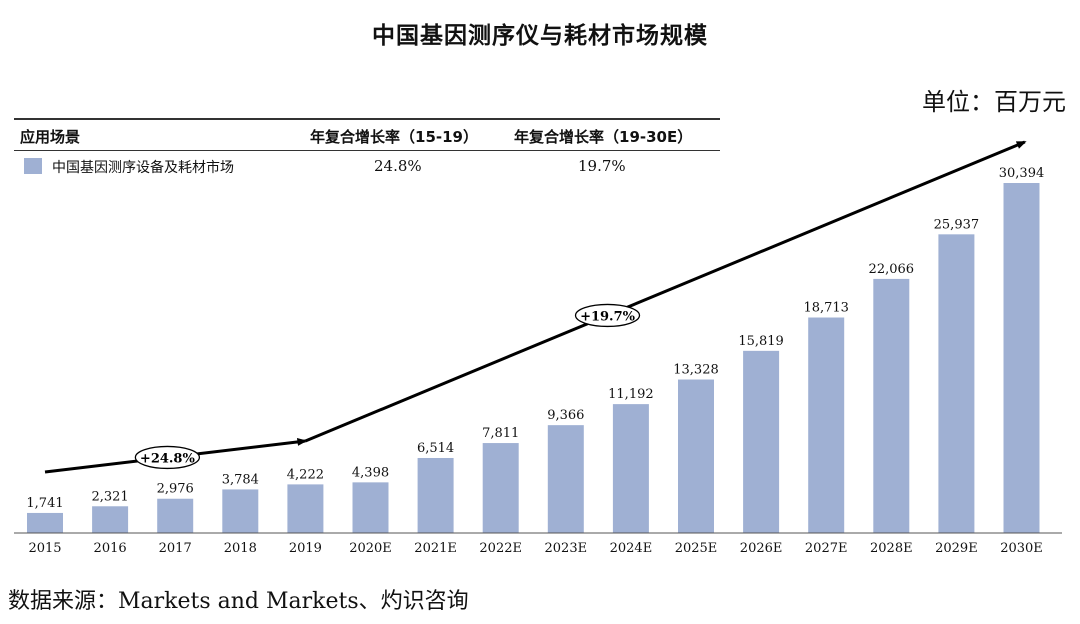 This screenshot has width=1080, height=624. What do you see at coordinates (994, 102) in the screenshot?
I see `unit-label: 单位：百万元` at bounding box center [994, 102].